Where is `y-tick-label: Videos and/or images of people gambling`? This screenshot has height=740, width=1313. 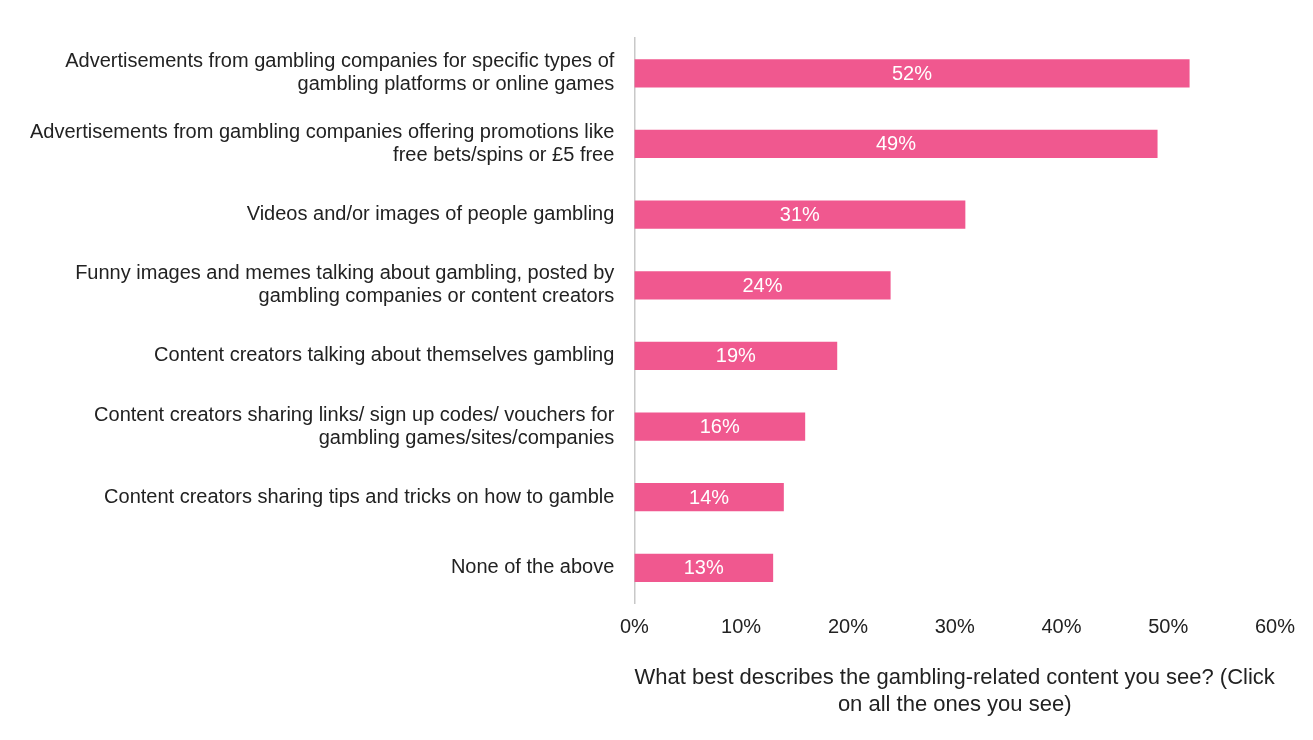 y-tick-label: Videos and/or images of people gambling is located at coordinates (430, 213).